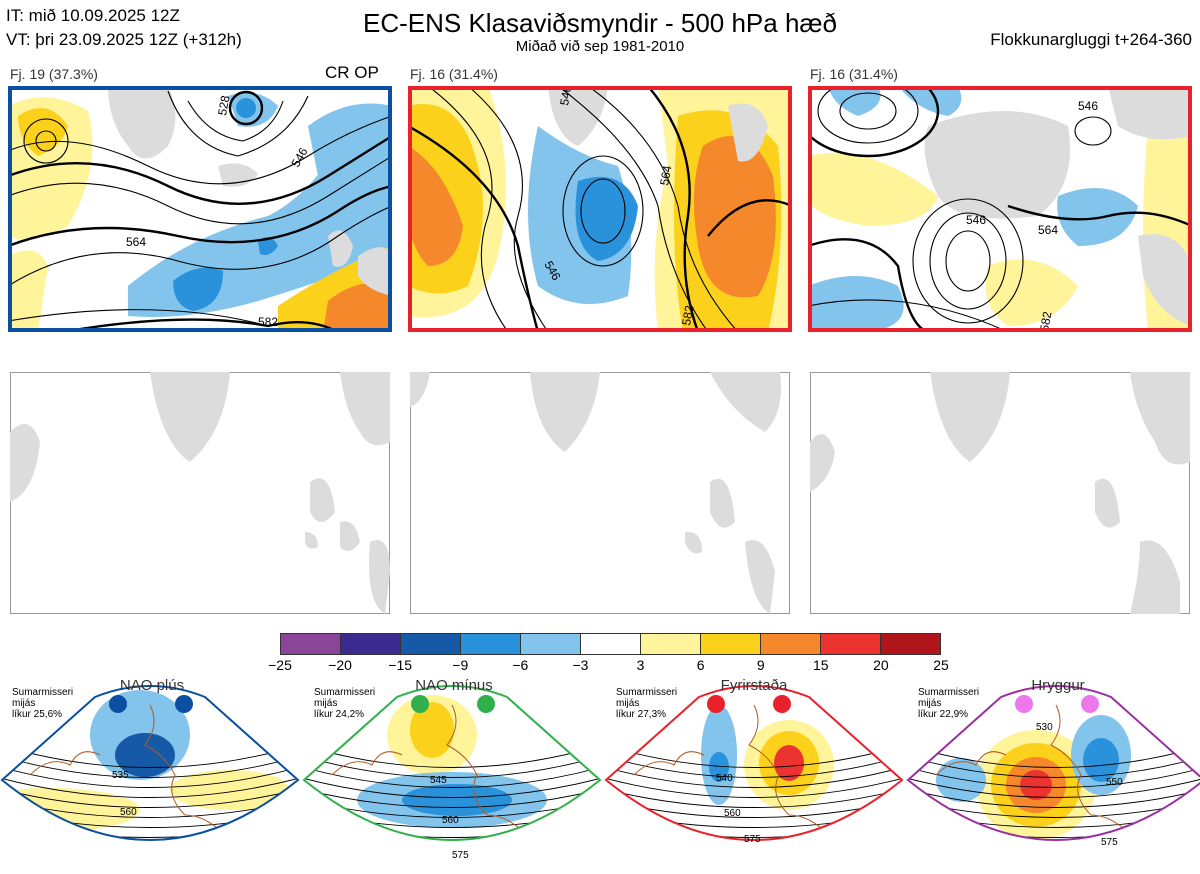 The height and width of the screenshot is (874, 1200). What do you see at coordinates (976, 220) in the screenshot?
I see `panel-3-contour-546b: 546` at bounding box center [976, 220].